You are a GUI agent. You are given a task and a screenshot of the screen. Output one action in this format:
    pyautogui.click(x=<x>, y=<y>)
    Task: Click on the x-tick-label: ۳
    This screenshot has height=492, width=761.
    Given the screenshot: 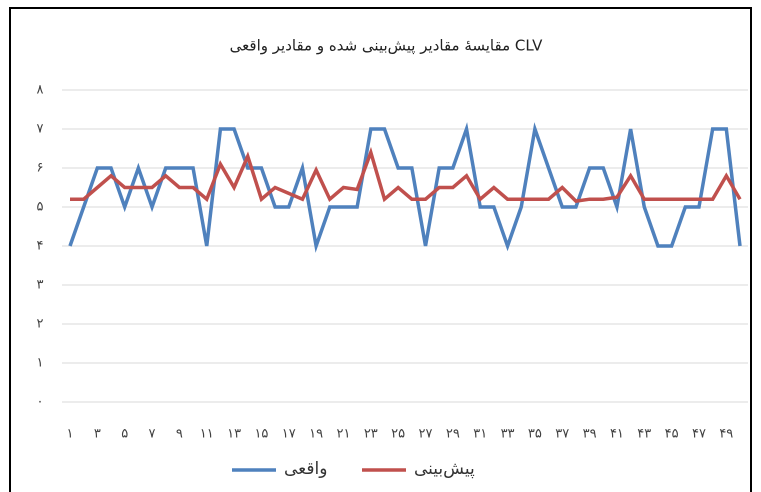 What is the action you would take?
    pyautogui.click(x=97, y=434)
    